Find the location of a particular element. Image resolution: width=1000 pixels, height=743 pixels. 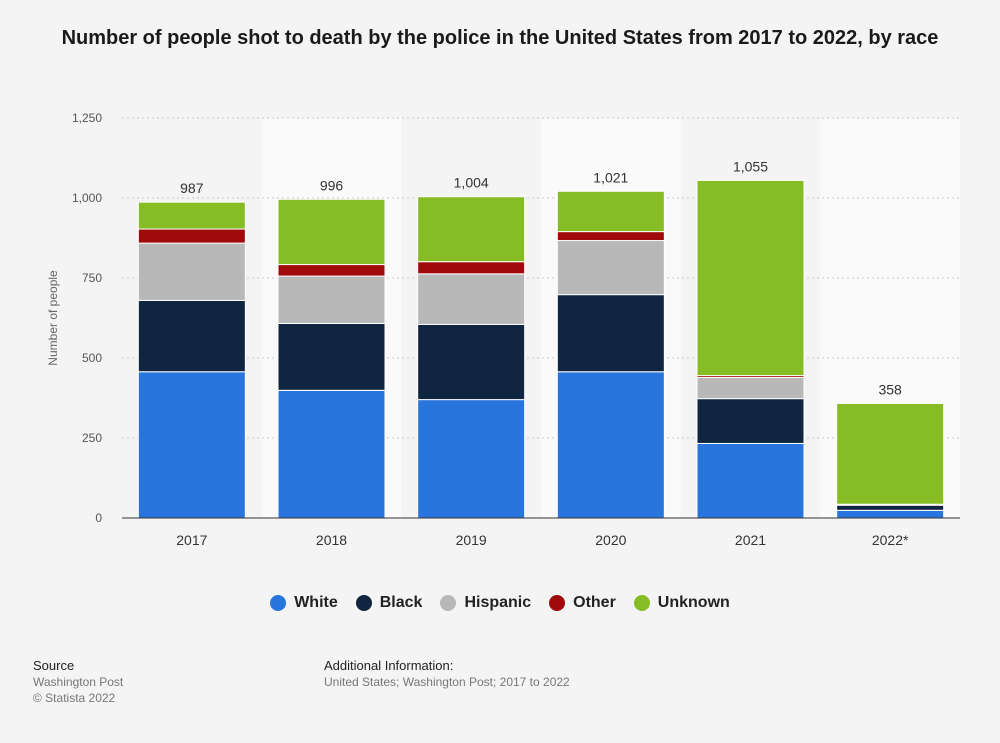

bar-total-label: 1,004 is located at coordinates (471, 183).